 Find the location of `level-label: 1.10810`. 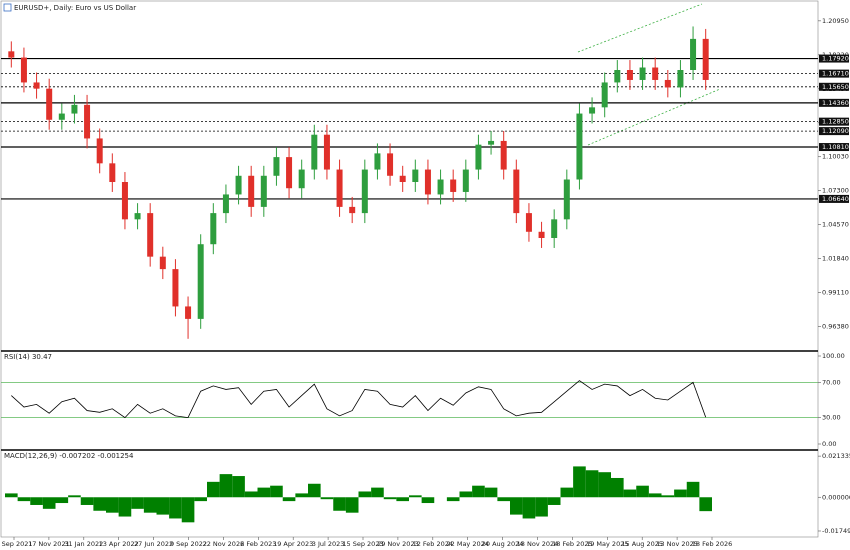

level-label: 1.10810 is located at coordinates (835, 147).